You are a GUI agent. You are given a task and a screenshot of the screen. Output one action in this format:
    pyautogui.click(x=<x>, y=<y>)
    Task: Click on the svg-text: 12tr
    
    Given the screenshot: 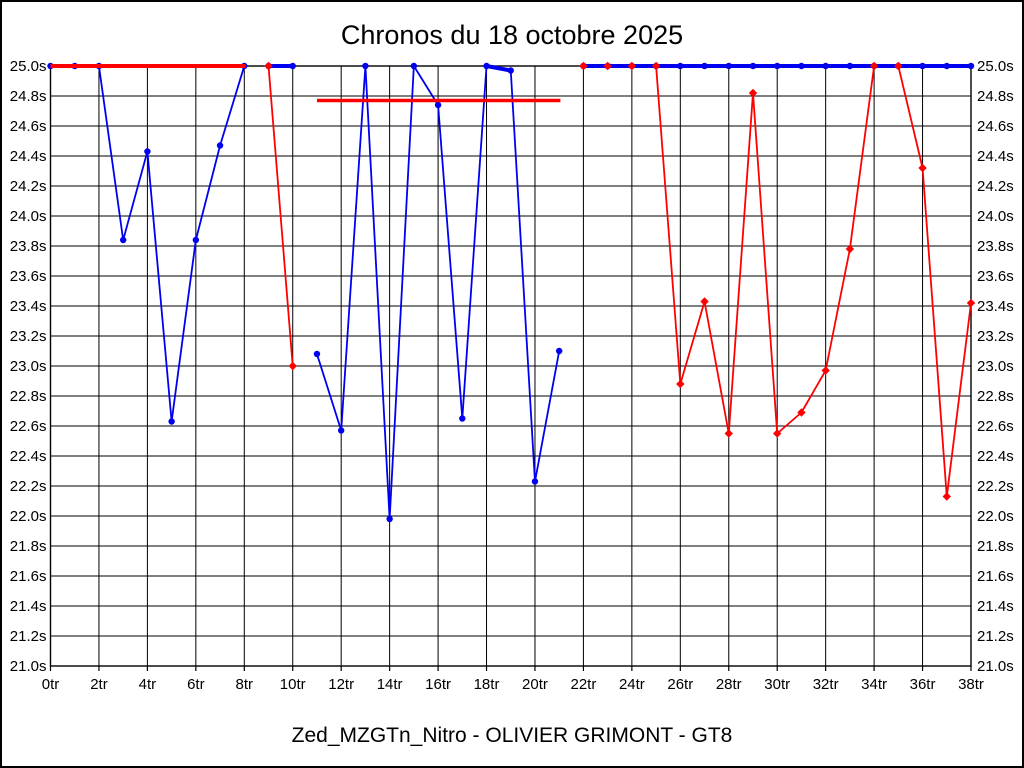 What is the action you would take?
    pyautogui.click(x=341, y=684)
    